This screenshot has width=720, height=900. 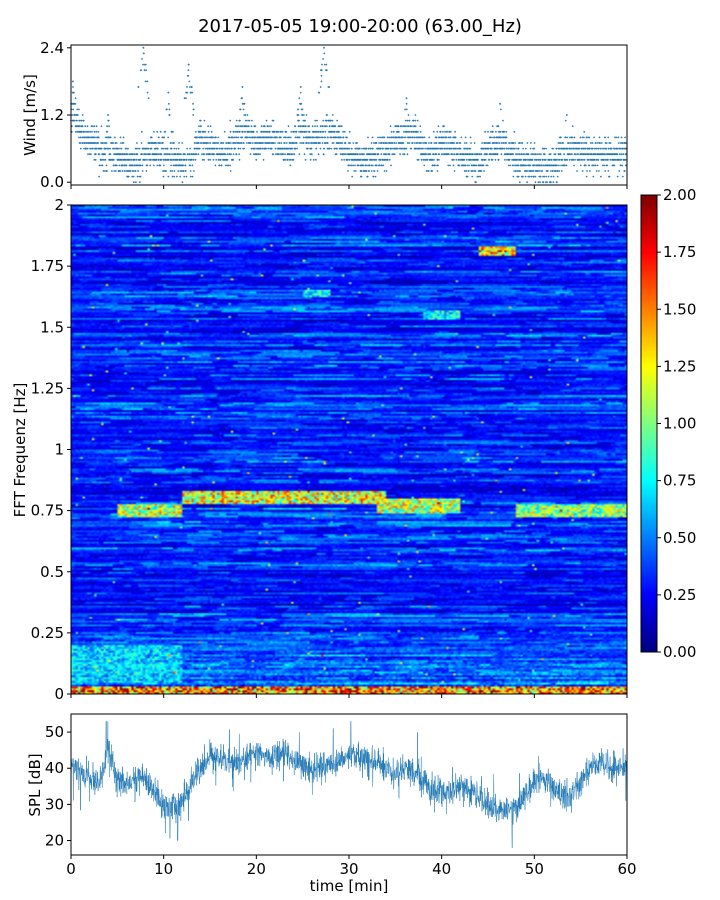 I want to click on spl-xtick-label: 50, so click(x=534, y=869).